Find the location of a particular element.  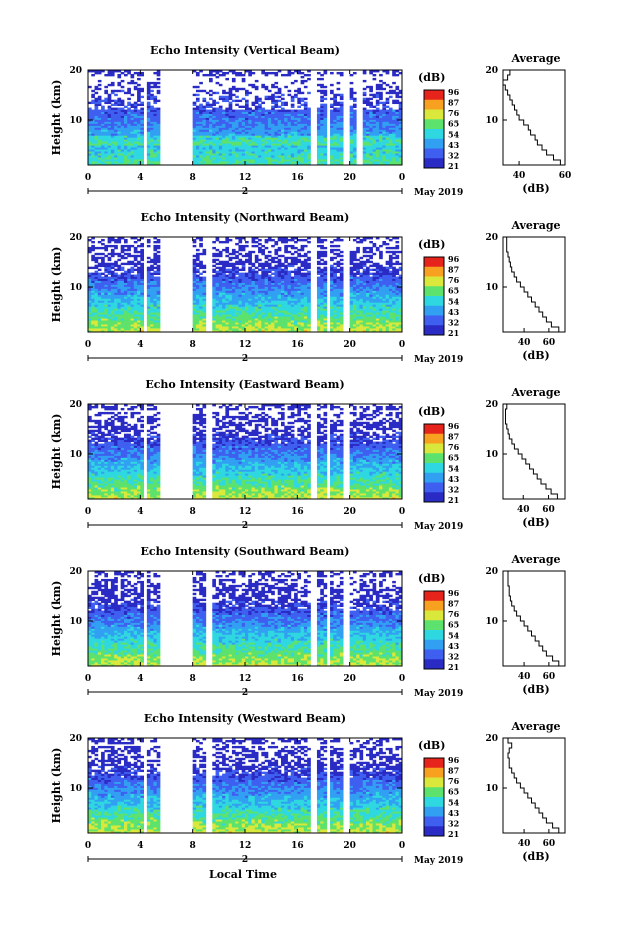

heatmap-cells is located at coordinates (245, 284).